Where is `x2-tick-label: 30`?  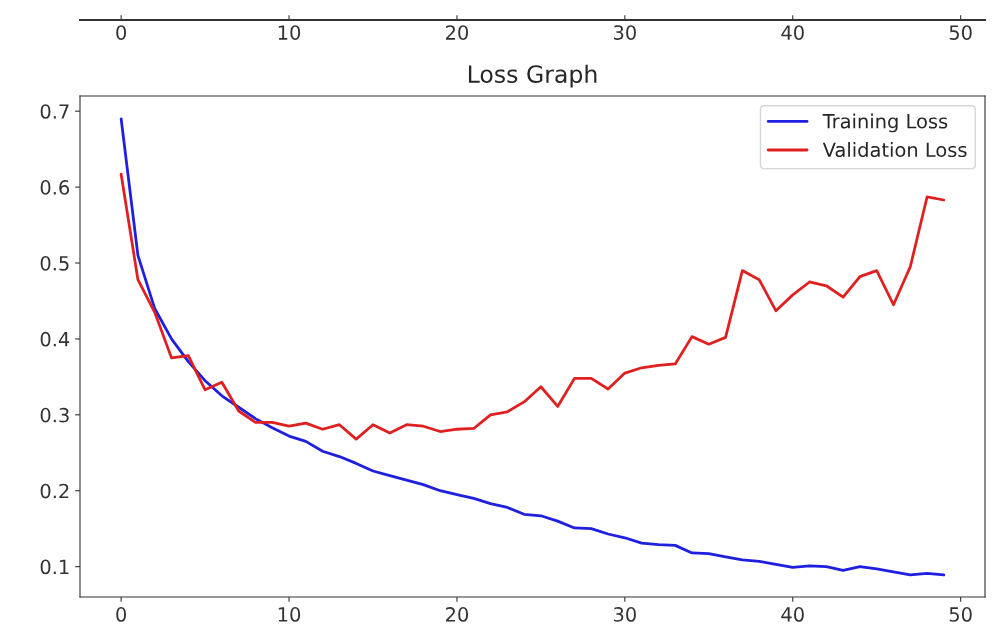 x2-tick-label: 30 is located at coordinates (624, 32).